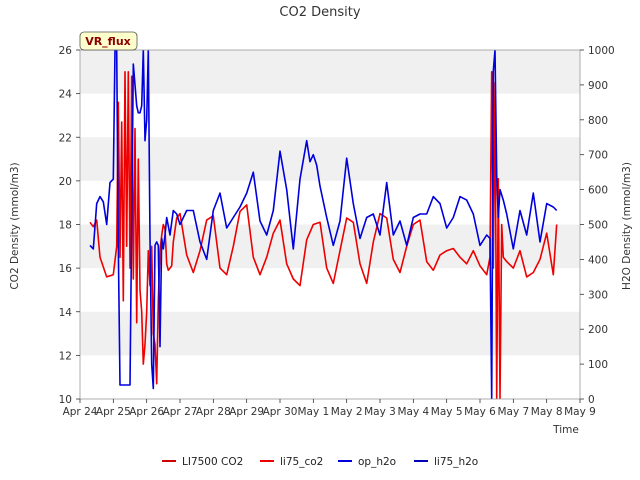  Describe the element at coordinates (513, 412) in the screenshot. I see `x-tick-label: May 7` at that location.